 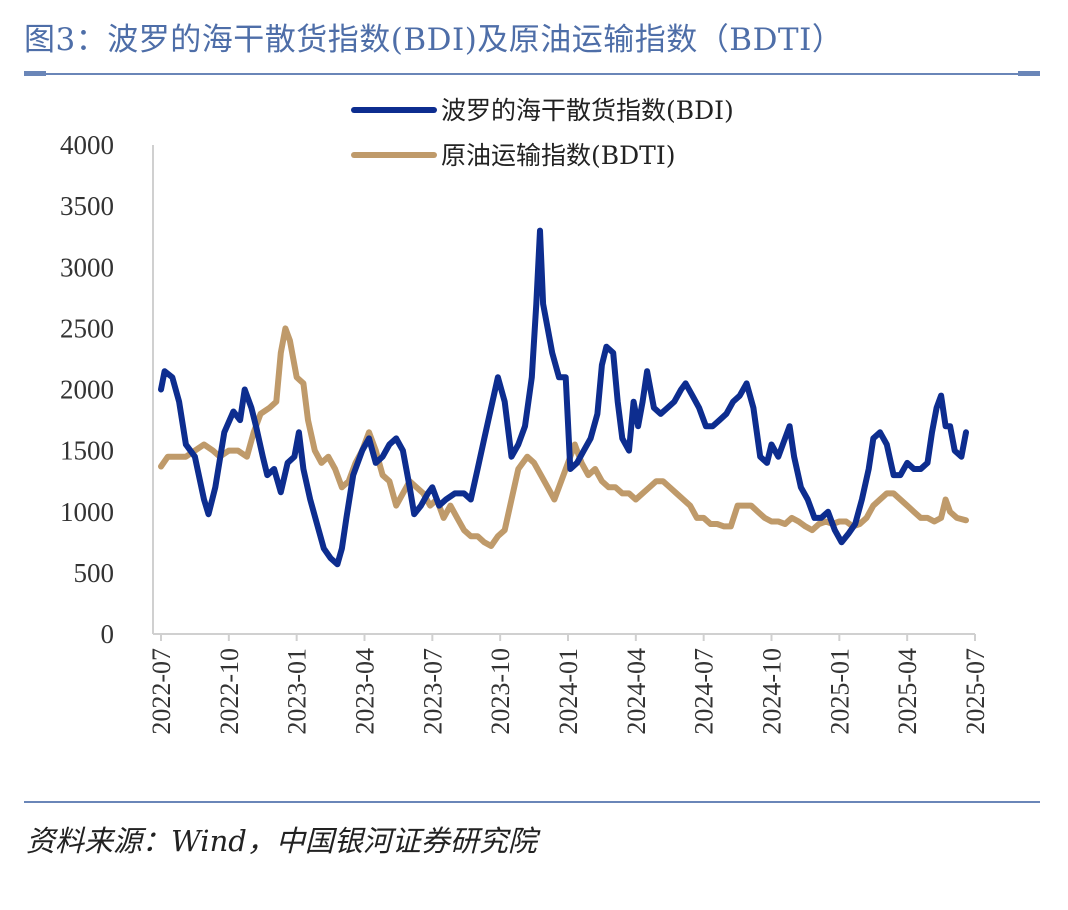 What do you see at coordinates (704, 691) in the screenshot?
I see `x-tick-label: 2024-07` at bounding box center [704, 691].